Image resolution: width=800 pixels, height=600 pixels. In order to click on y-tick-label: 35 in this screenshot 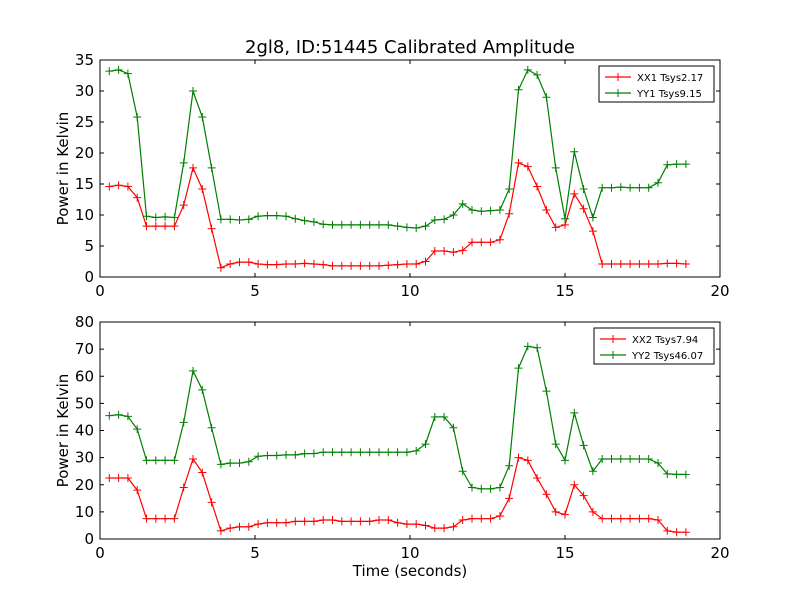, I will do `click(84, 60)`.